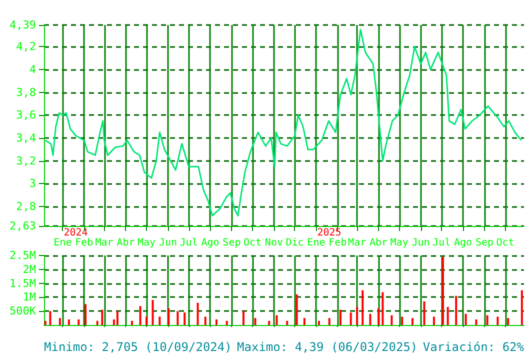  Describe the element at coordinates (26, 47) in the screenshot. I see `y-tick-label: 4,2` at that location.